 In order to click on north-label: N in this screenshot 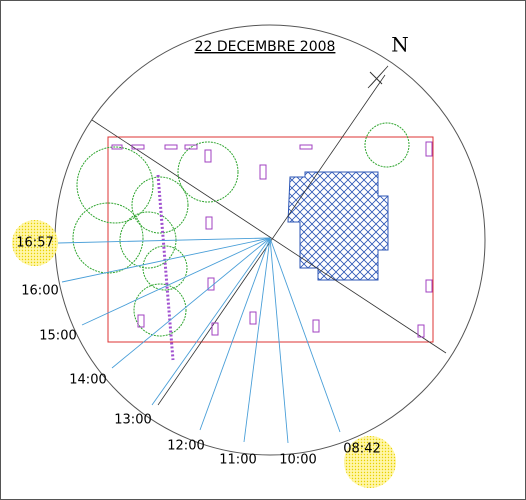, I will do `click(400, 45)`.